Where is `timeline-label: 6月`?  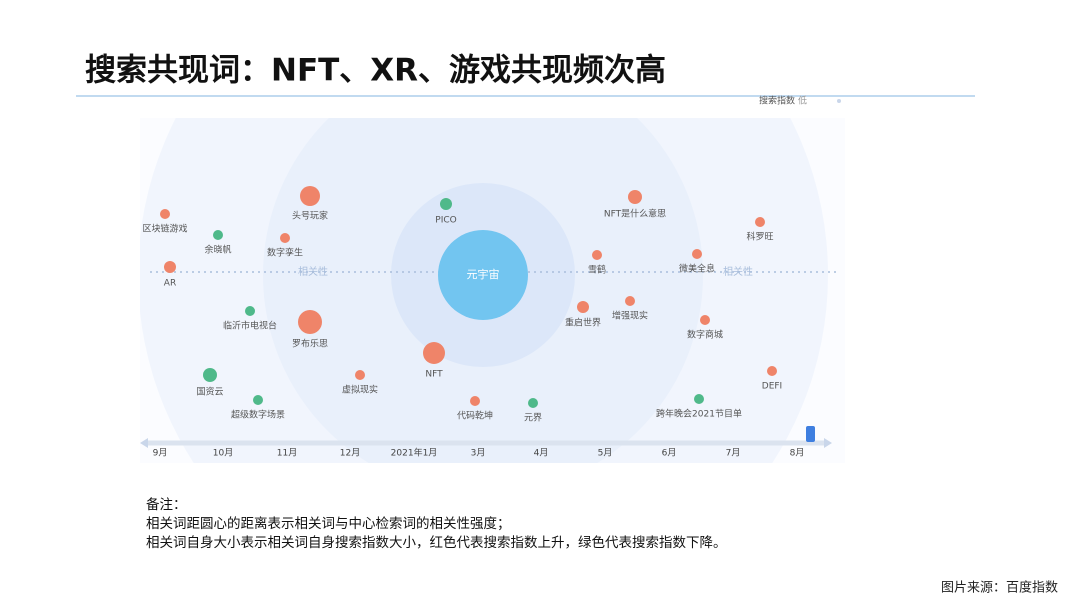
timeline-label: 6月 is located at coordinates (669, 453).